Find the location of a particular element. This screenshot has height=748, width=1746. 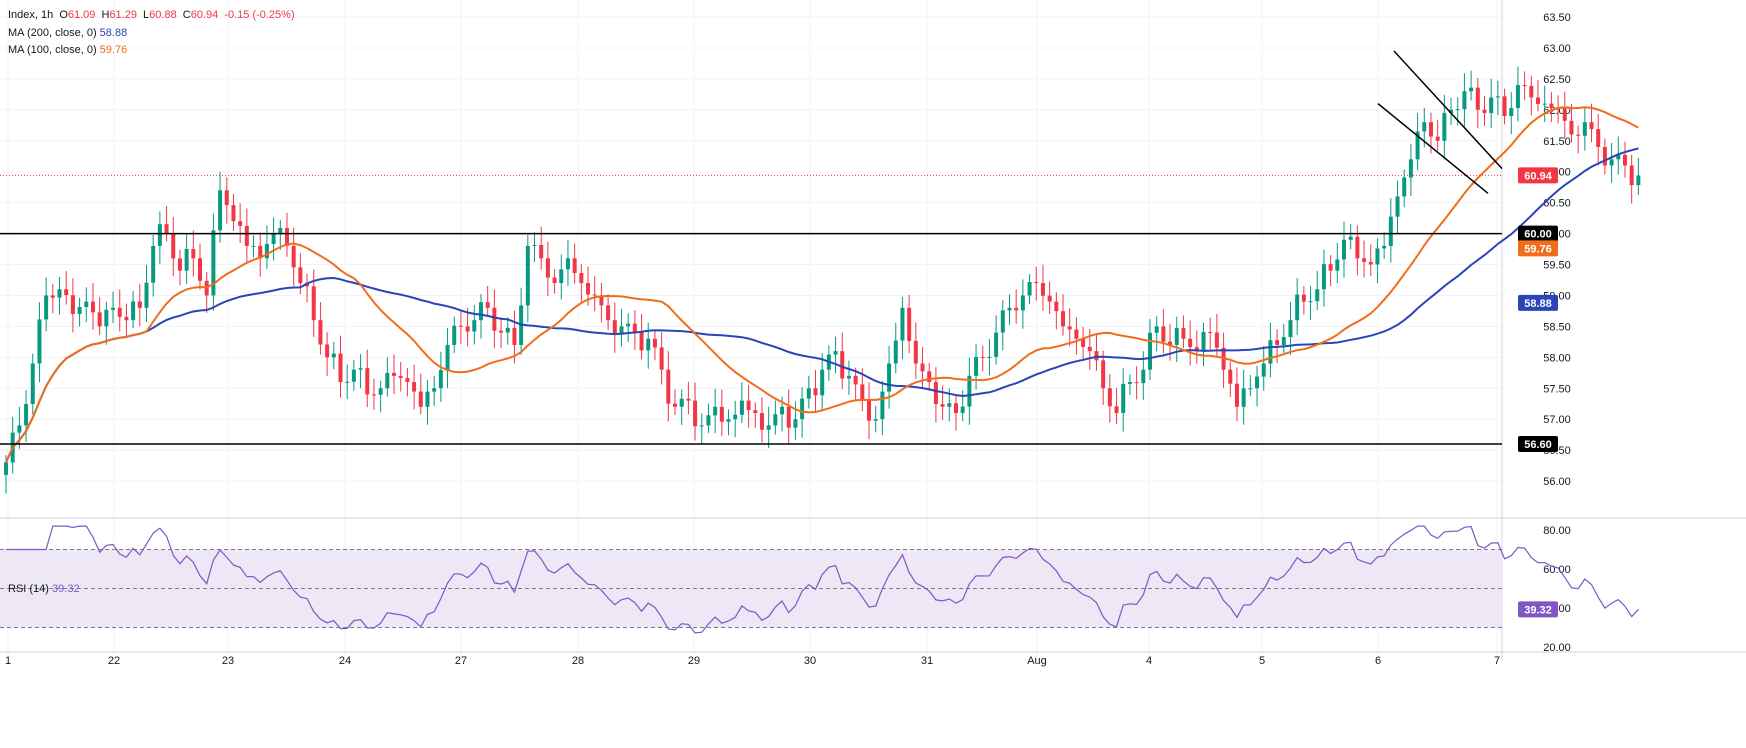

level-tag is located at coordinates (1538, 443).